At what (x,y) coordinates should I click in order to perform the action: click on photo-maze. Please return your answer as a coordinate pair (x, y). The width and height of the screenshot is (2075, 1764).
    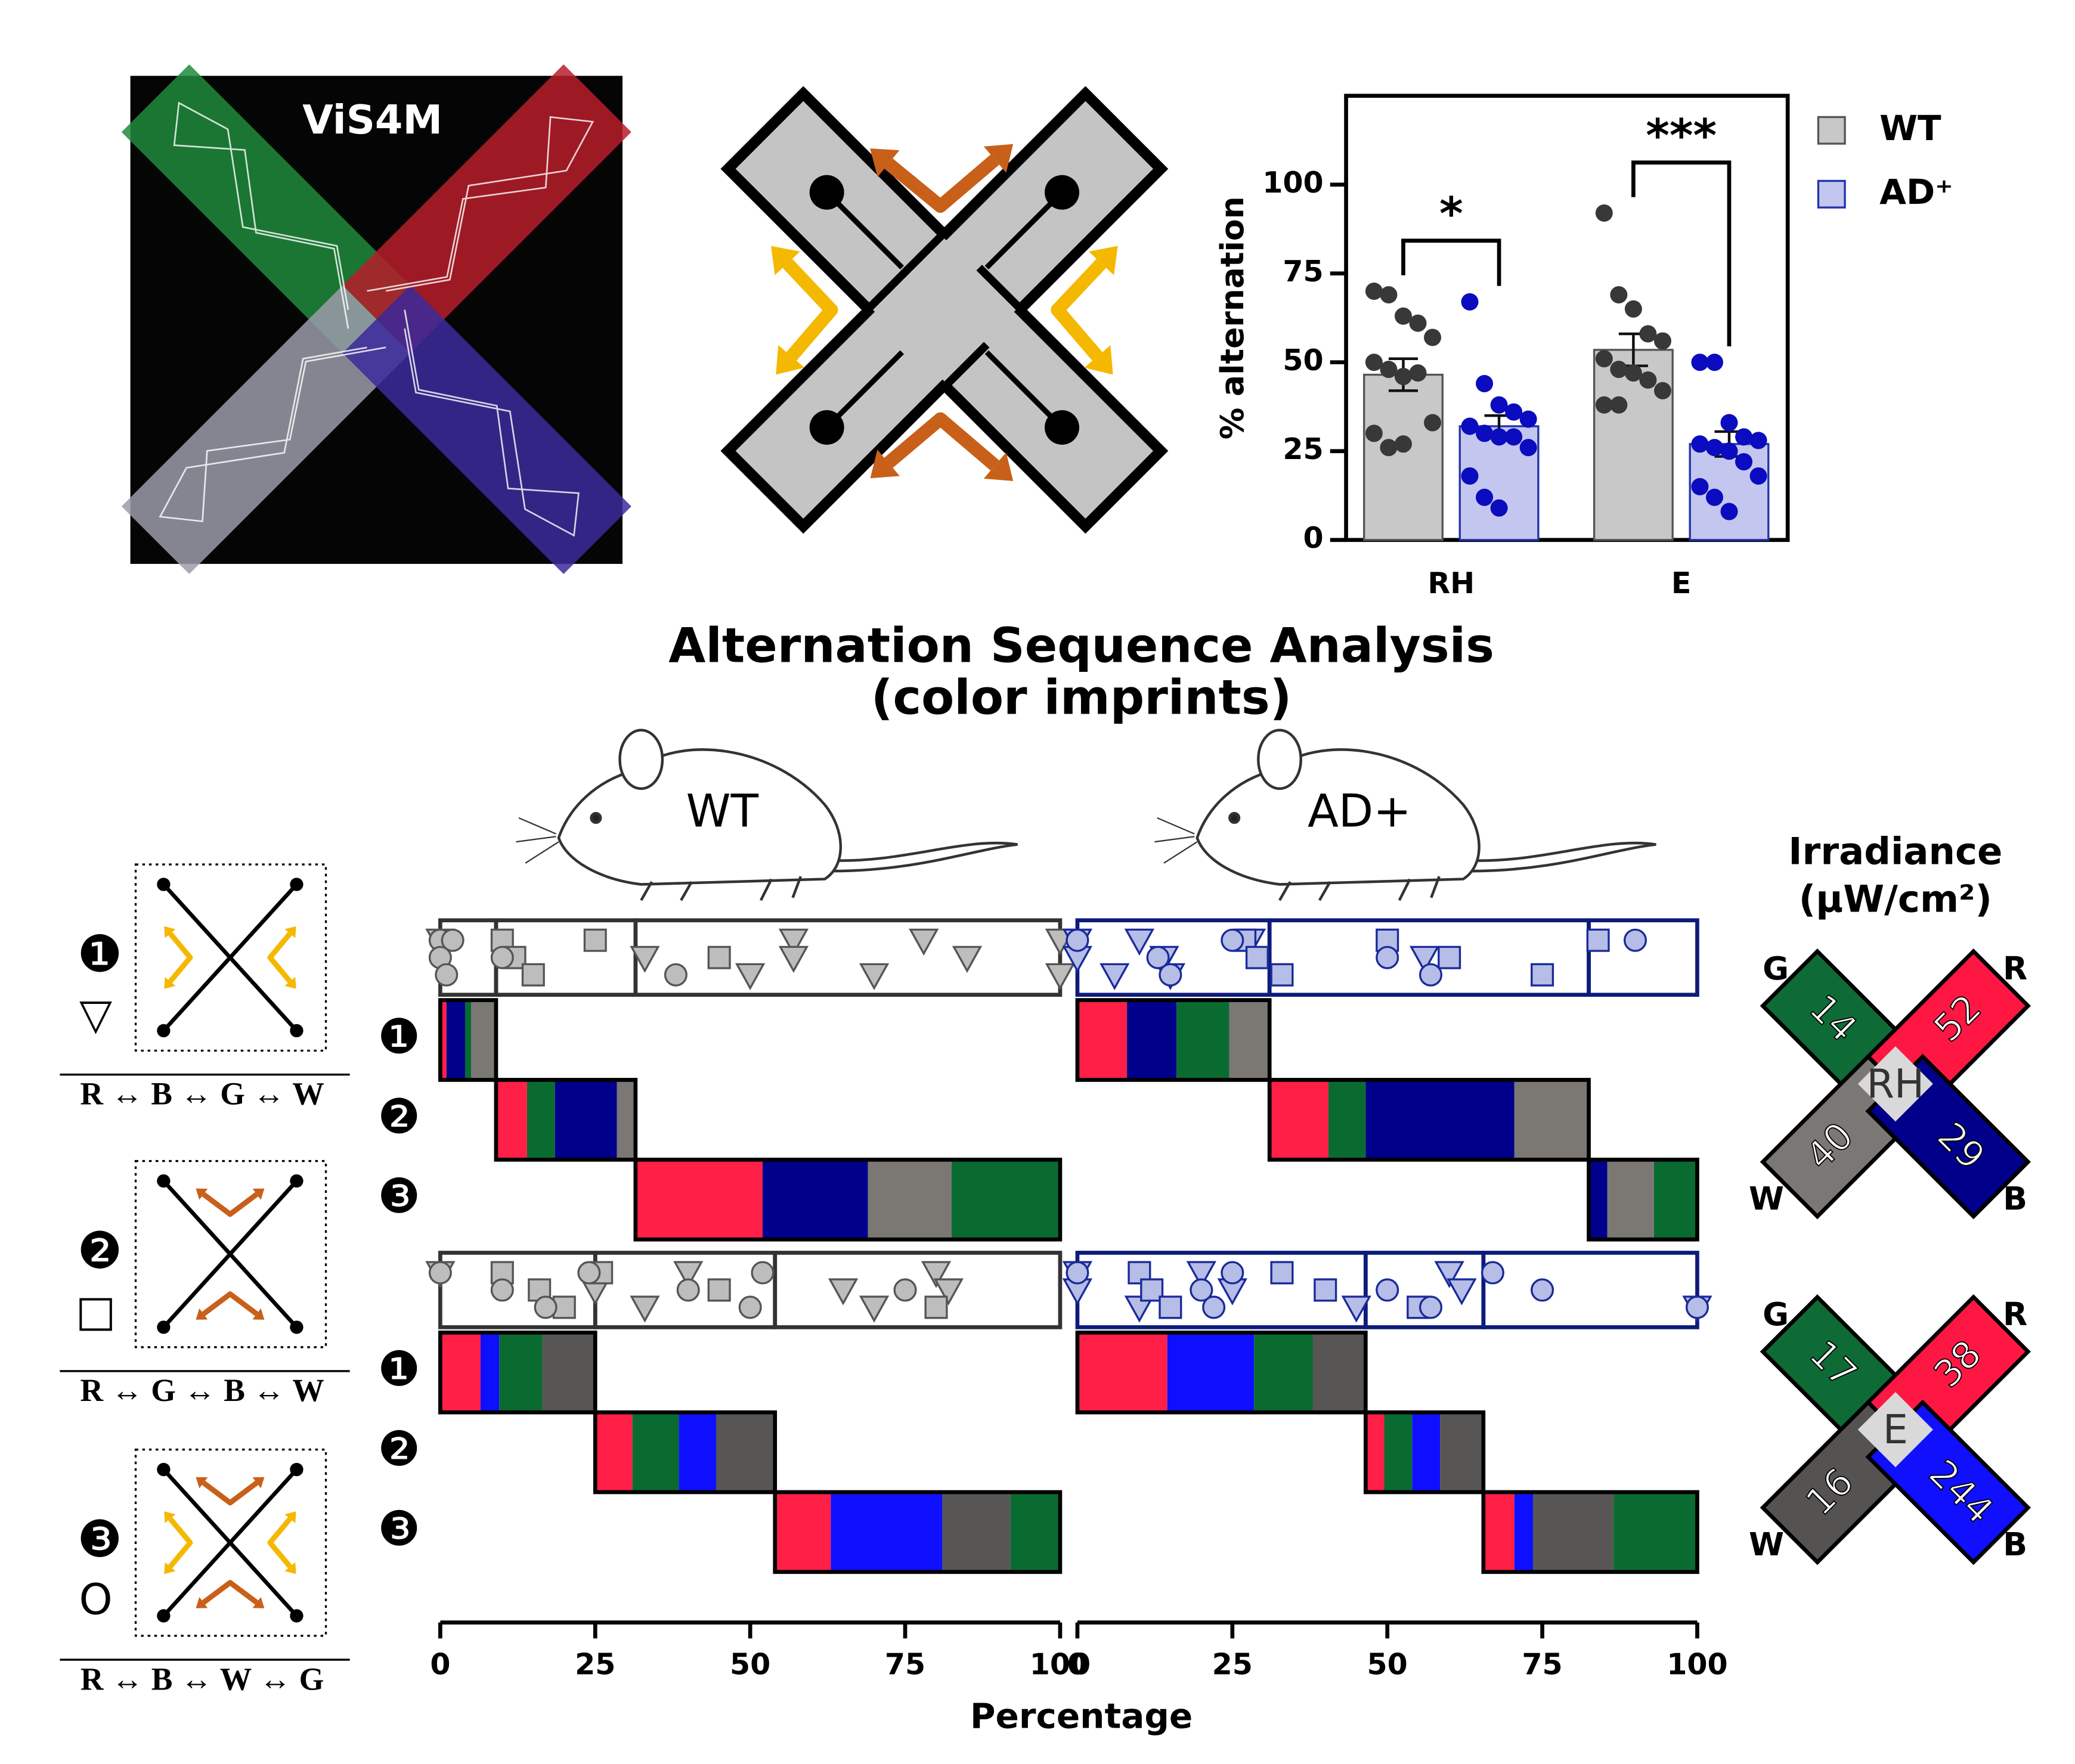
    Looking at the image, I should click on (376, 319).